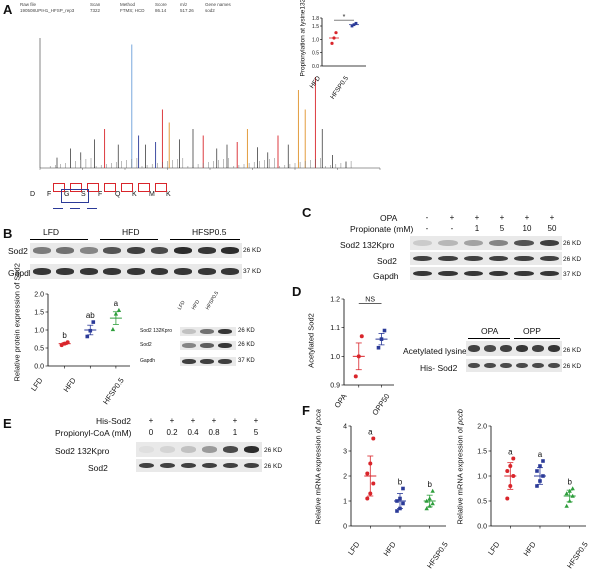 This screenshot has height=583, width=590. I want to click on f2-xlabel-hfd: HFD, so click(529, 549).